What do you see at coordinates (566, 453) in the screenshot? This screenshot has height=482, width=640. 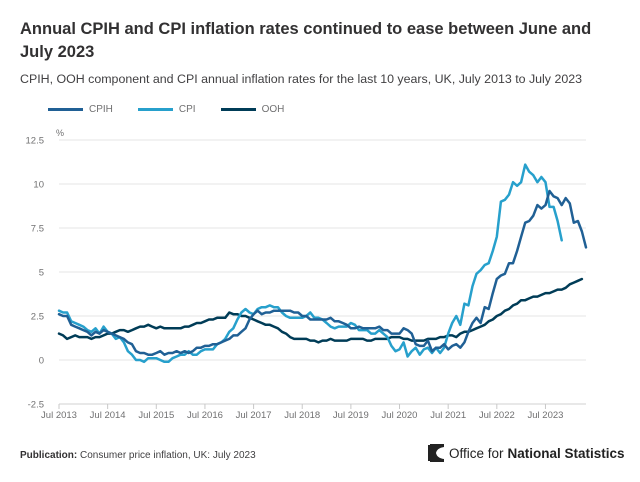 I see `logo-text-bold: National Statistics` at bounding box center [566, 453].